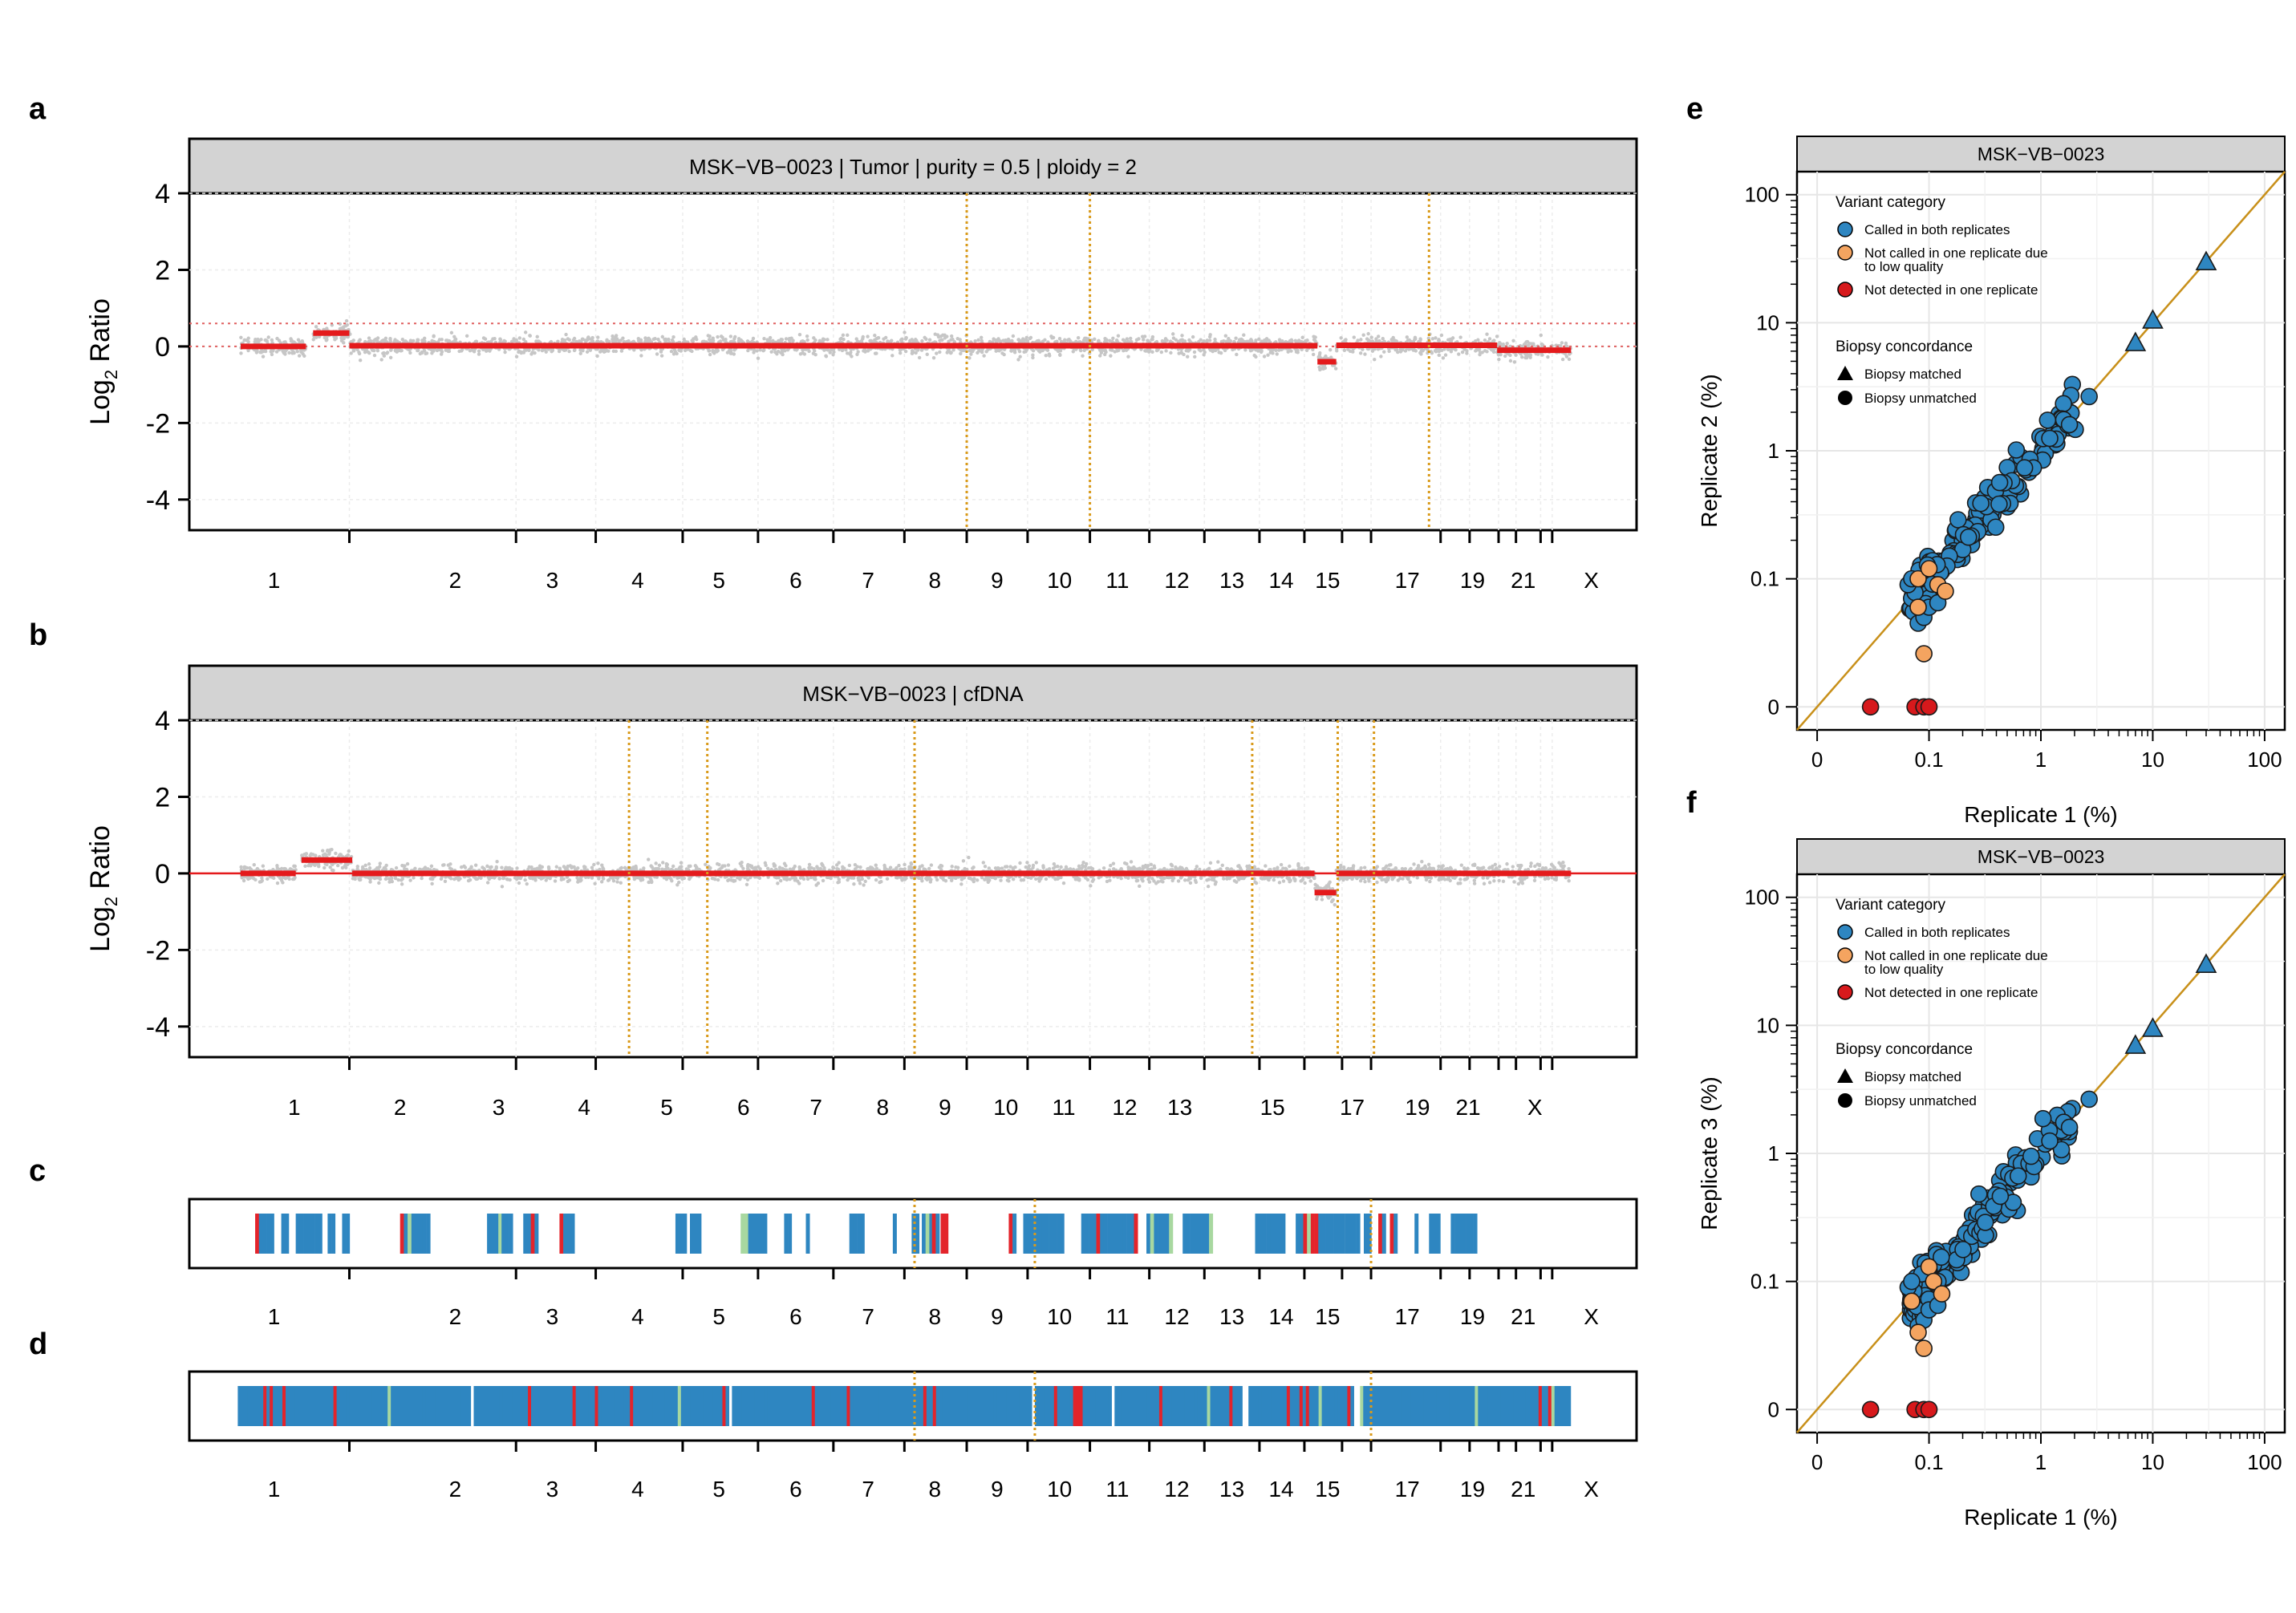 Image resolution: width=2296 pixels, height=1613 pixels. I want to click on y-label-sub: 2, so click(111, 374).